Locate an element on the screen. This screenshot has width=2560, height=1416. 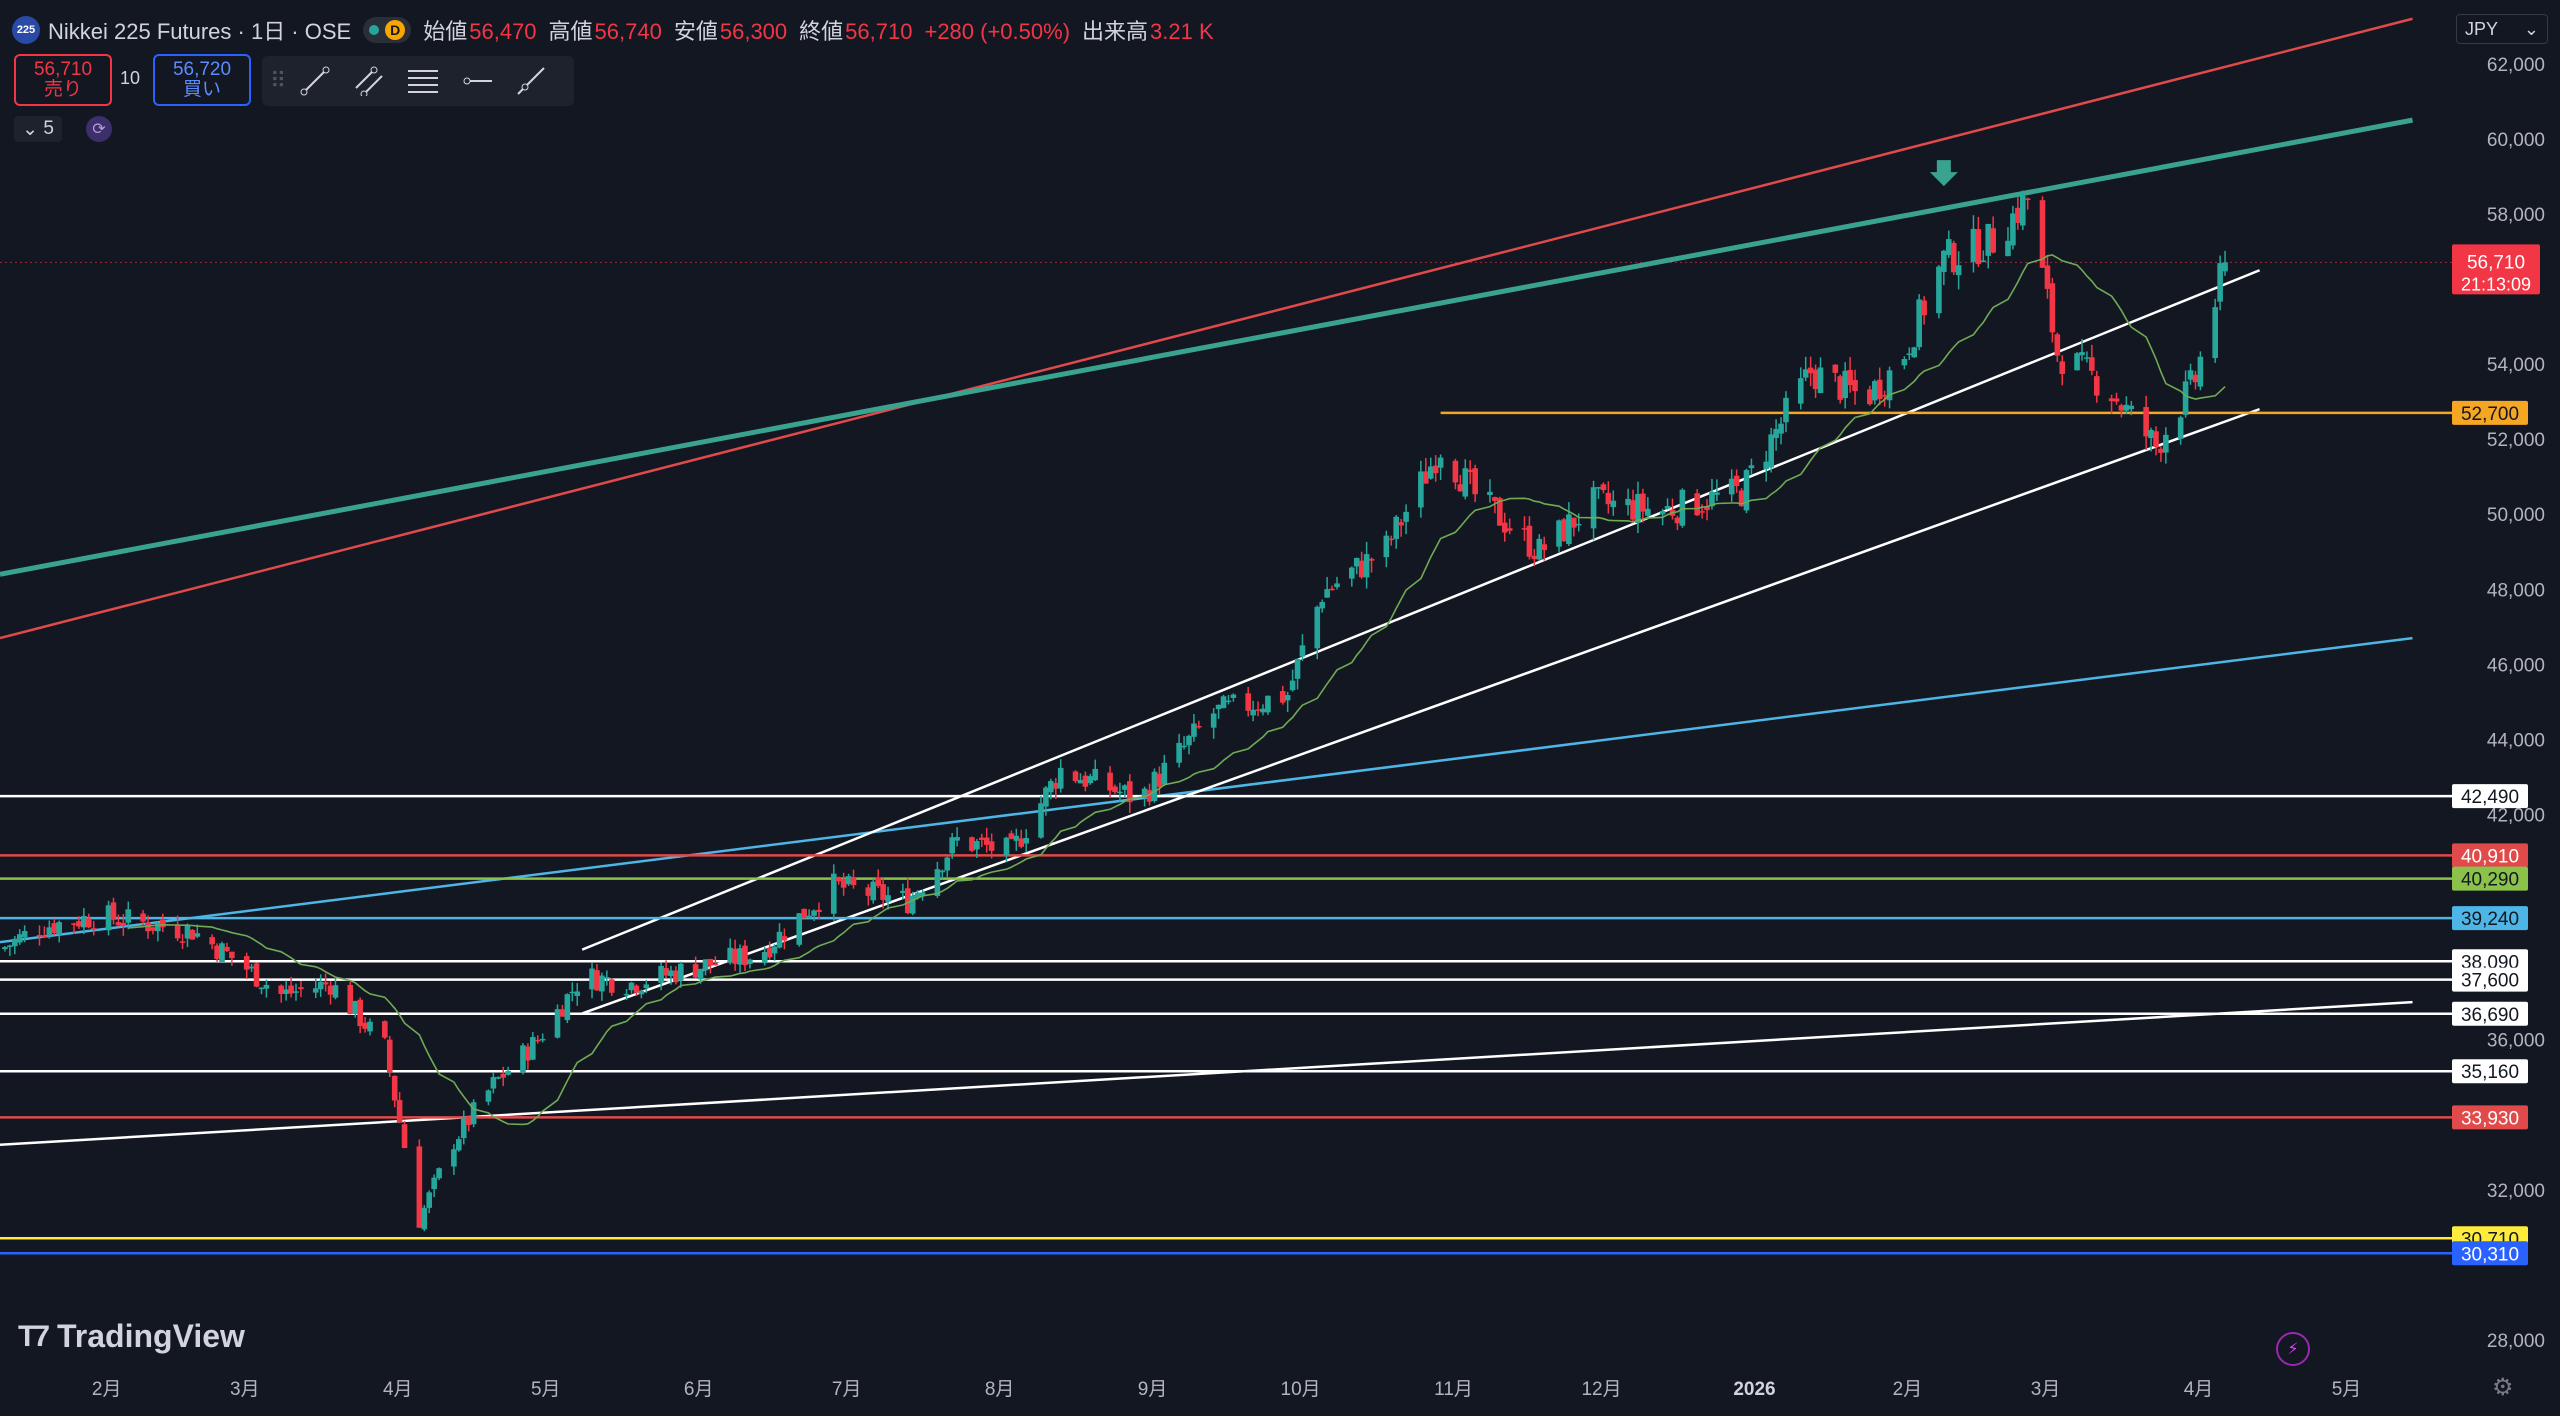
tradingview-logo: T7 TradingView is located at coordinates (131, 1336).